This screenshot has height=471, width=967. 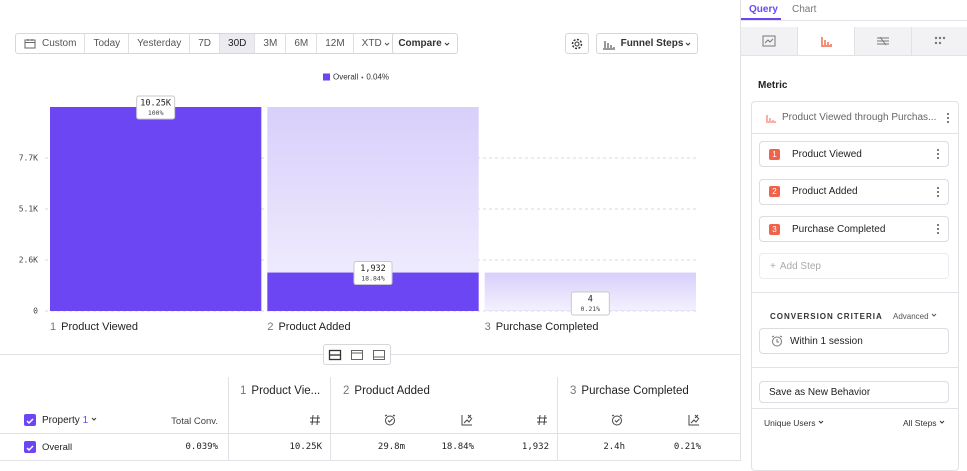 I want to click on table-cell: 29.8m, so click(x=370, y=447).